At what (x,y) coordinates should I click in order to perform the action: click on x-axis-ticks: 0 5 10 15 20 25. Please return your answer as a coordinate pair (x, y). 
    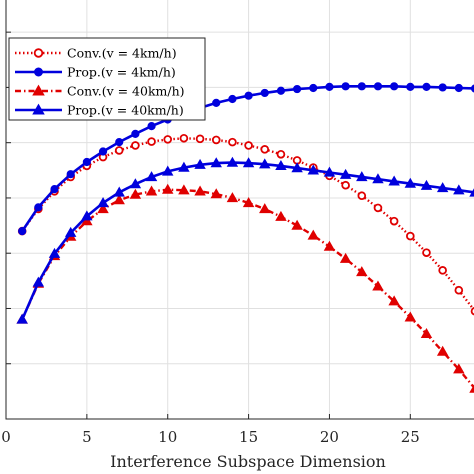
    Looking at the image, I should click on (210, 430).